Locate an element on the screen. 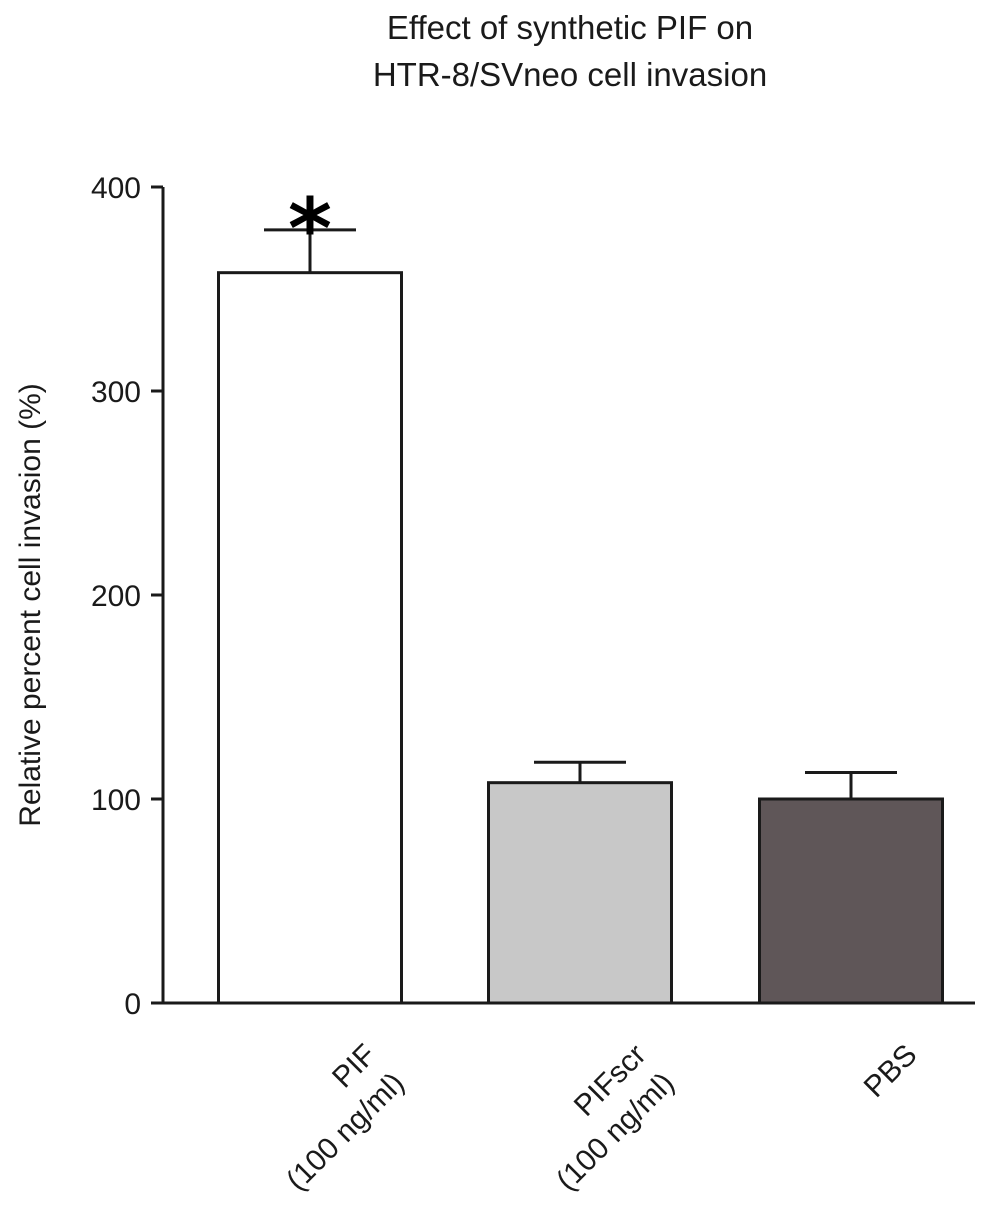 Image resolution: width=1004 pixels, height=1209 pixels. y-tick-label-300: 300 is located at coordinates (116, 392).